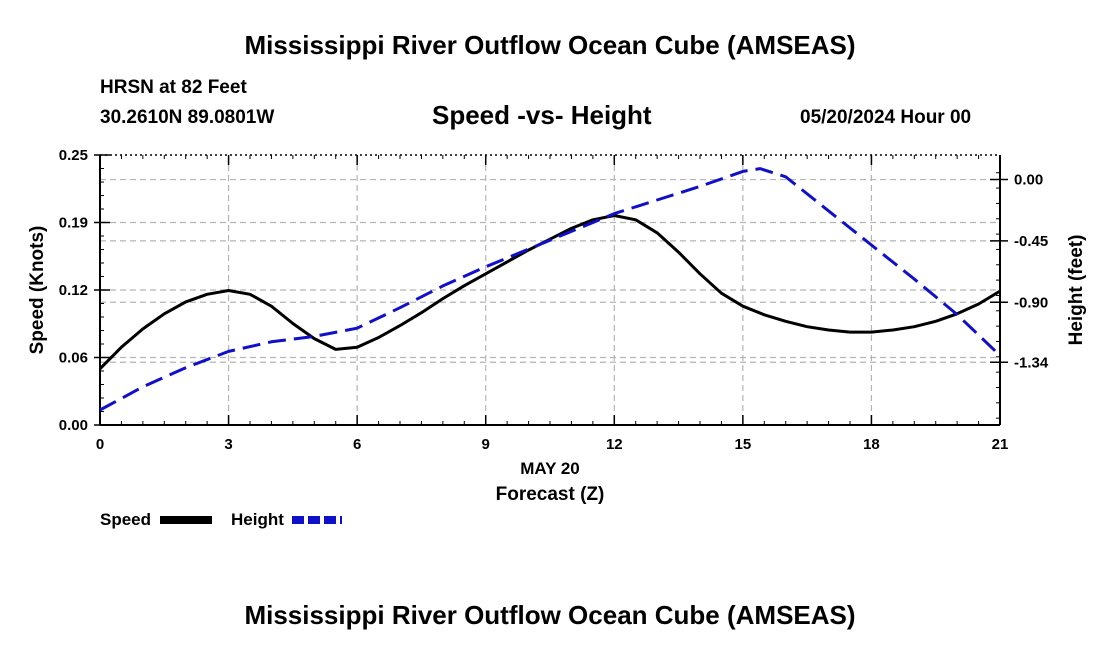  What do you see at coordinates (73, 358) in the screenshot?
I see `y-tick-label: 0.06` at bounding box center [73, 358].